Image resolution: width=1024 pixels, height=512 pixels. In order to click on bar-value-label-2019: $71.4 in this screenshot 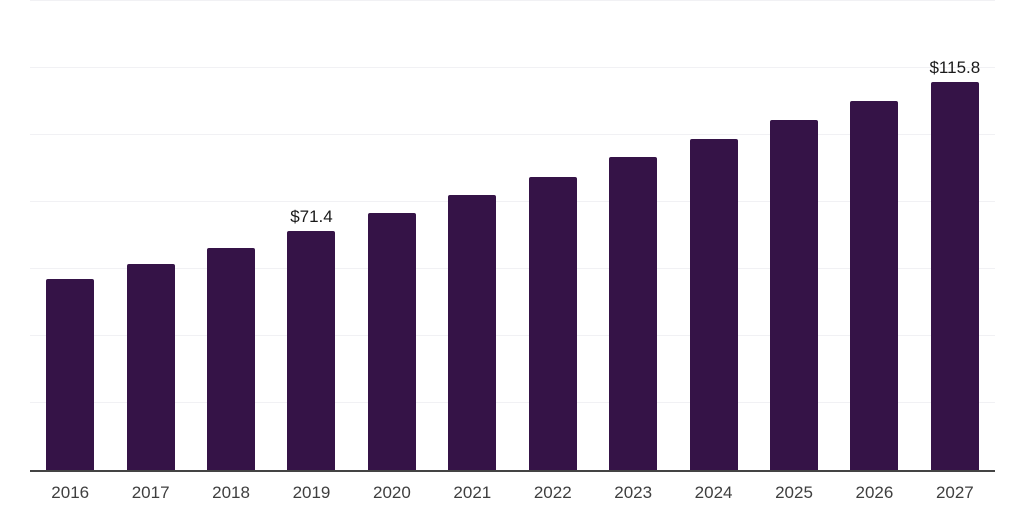, I will do `click(311, 216)`.